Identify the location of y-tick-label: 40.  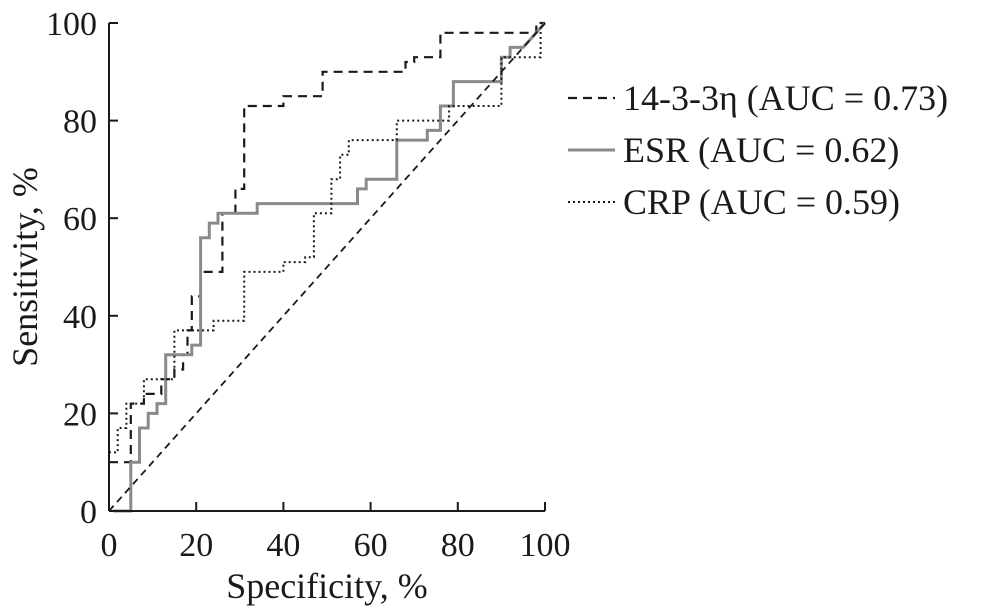
(80, 317).